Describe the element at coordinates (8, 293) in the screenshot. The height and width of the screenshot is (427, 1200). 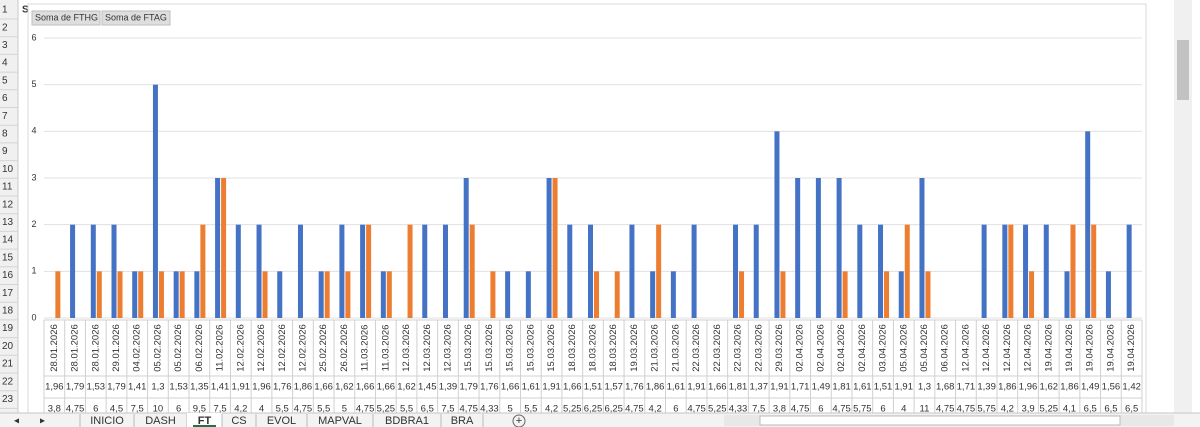
I see `row-number: 17` at that location.